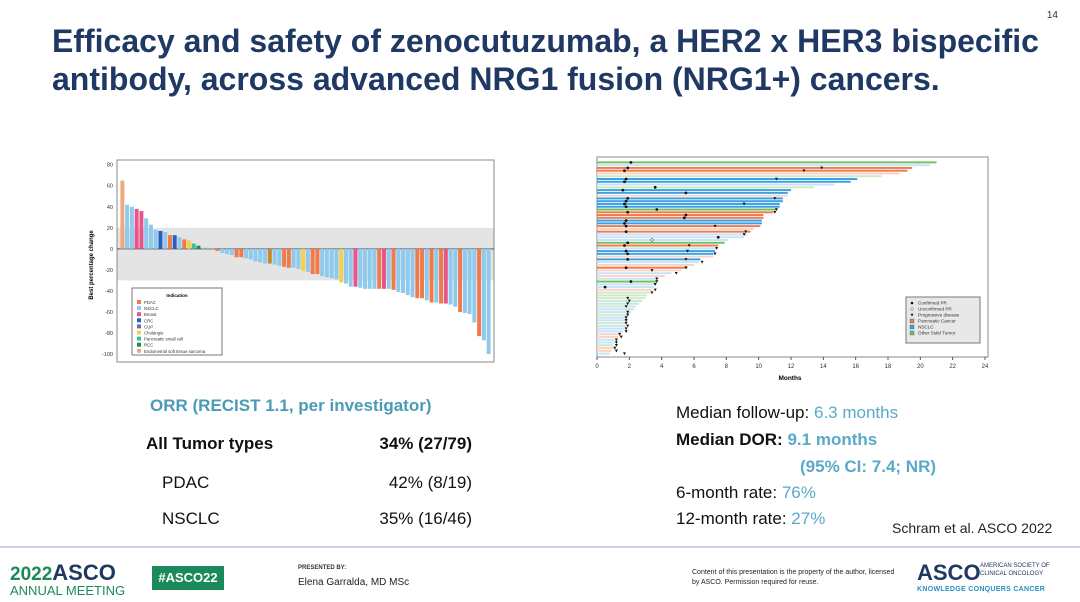 This screenshot has height=602, width=1080. What do you see at coordinates (597, 367) in the screenshot?
I see `x-tick-label: 0` at bounding box center [597, 367].